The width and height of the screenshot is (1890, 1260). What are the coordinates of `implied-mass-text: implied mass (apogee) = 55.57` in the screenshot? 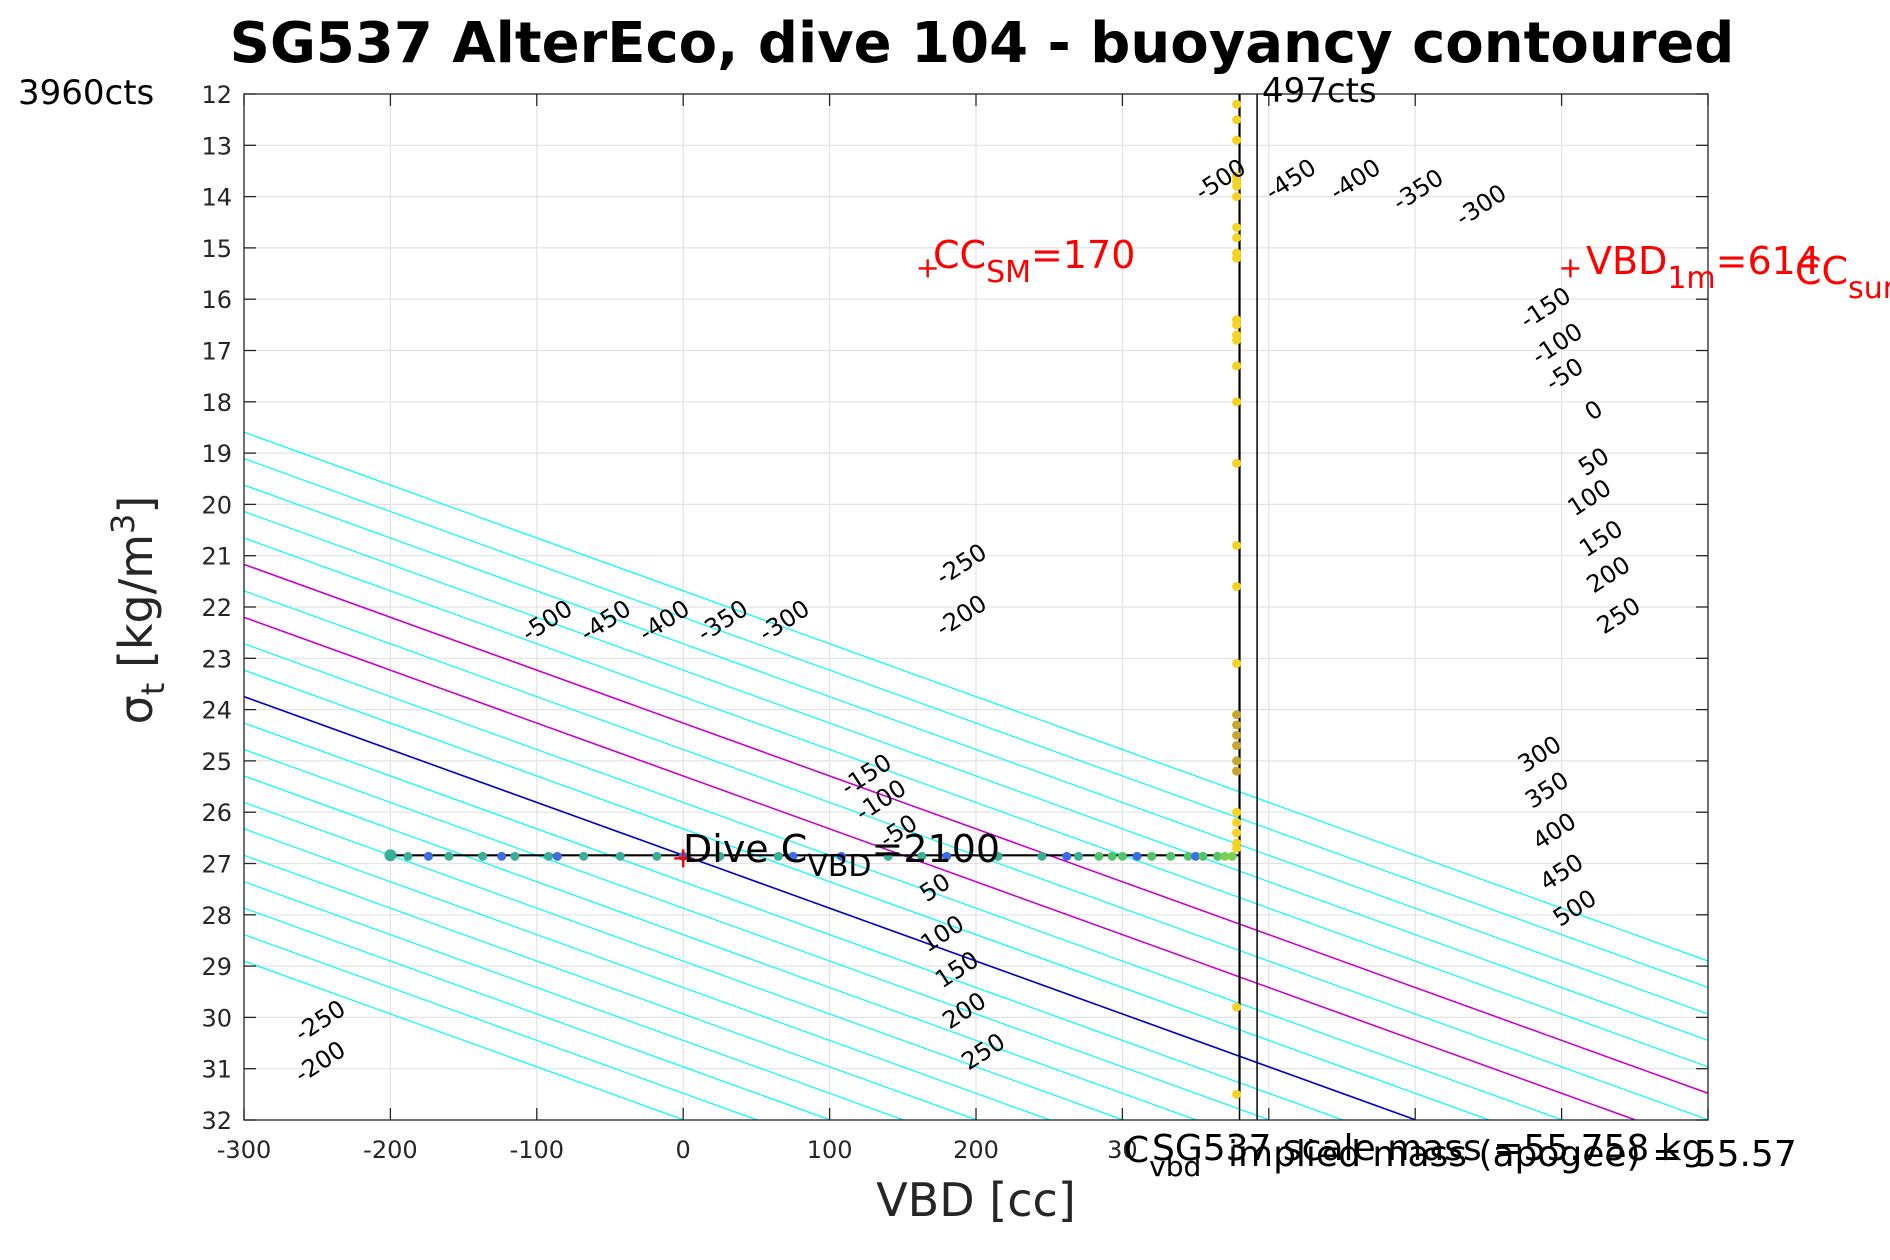 It's located at (1512, 1154).